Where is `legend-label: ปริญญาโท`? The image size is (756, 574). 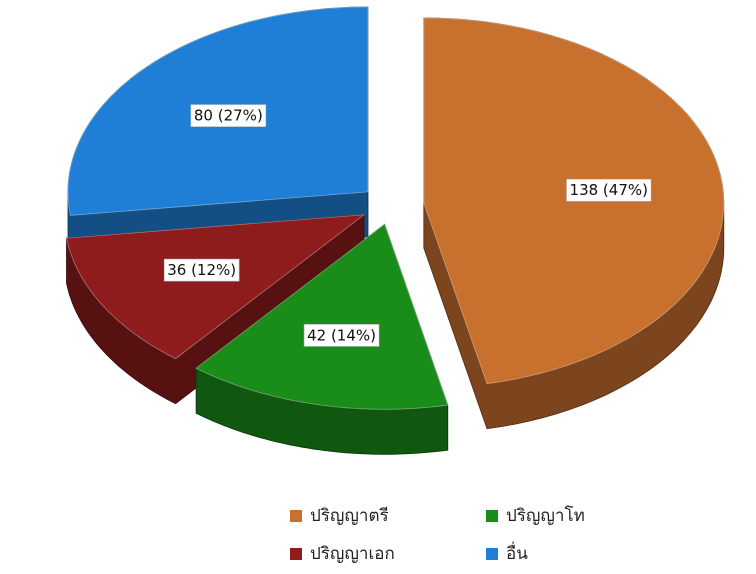
legend-label: ปริญญาโท is located at coordinates (545, 515).